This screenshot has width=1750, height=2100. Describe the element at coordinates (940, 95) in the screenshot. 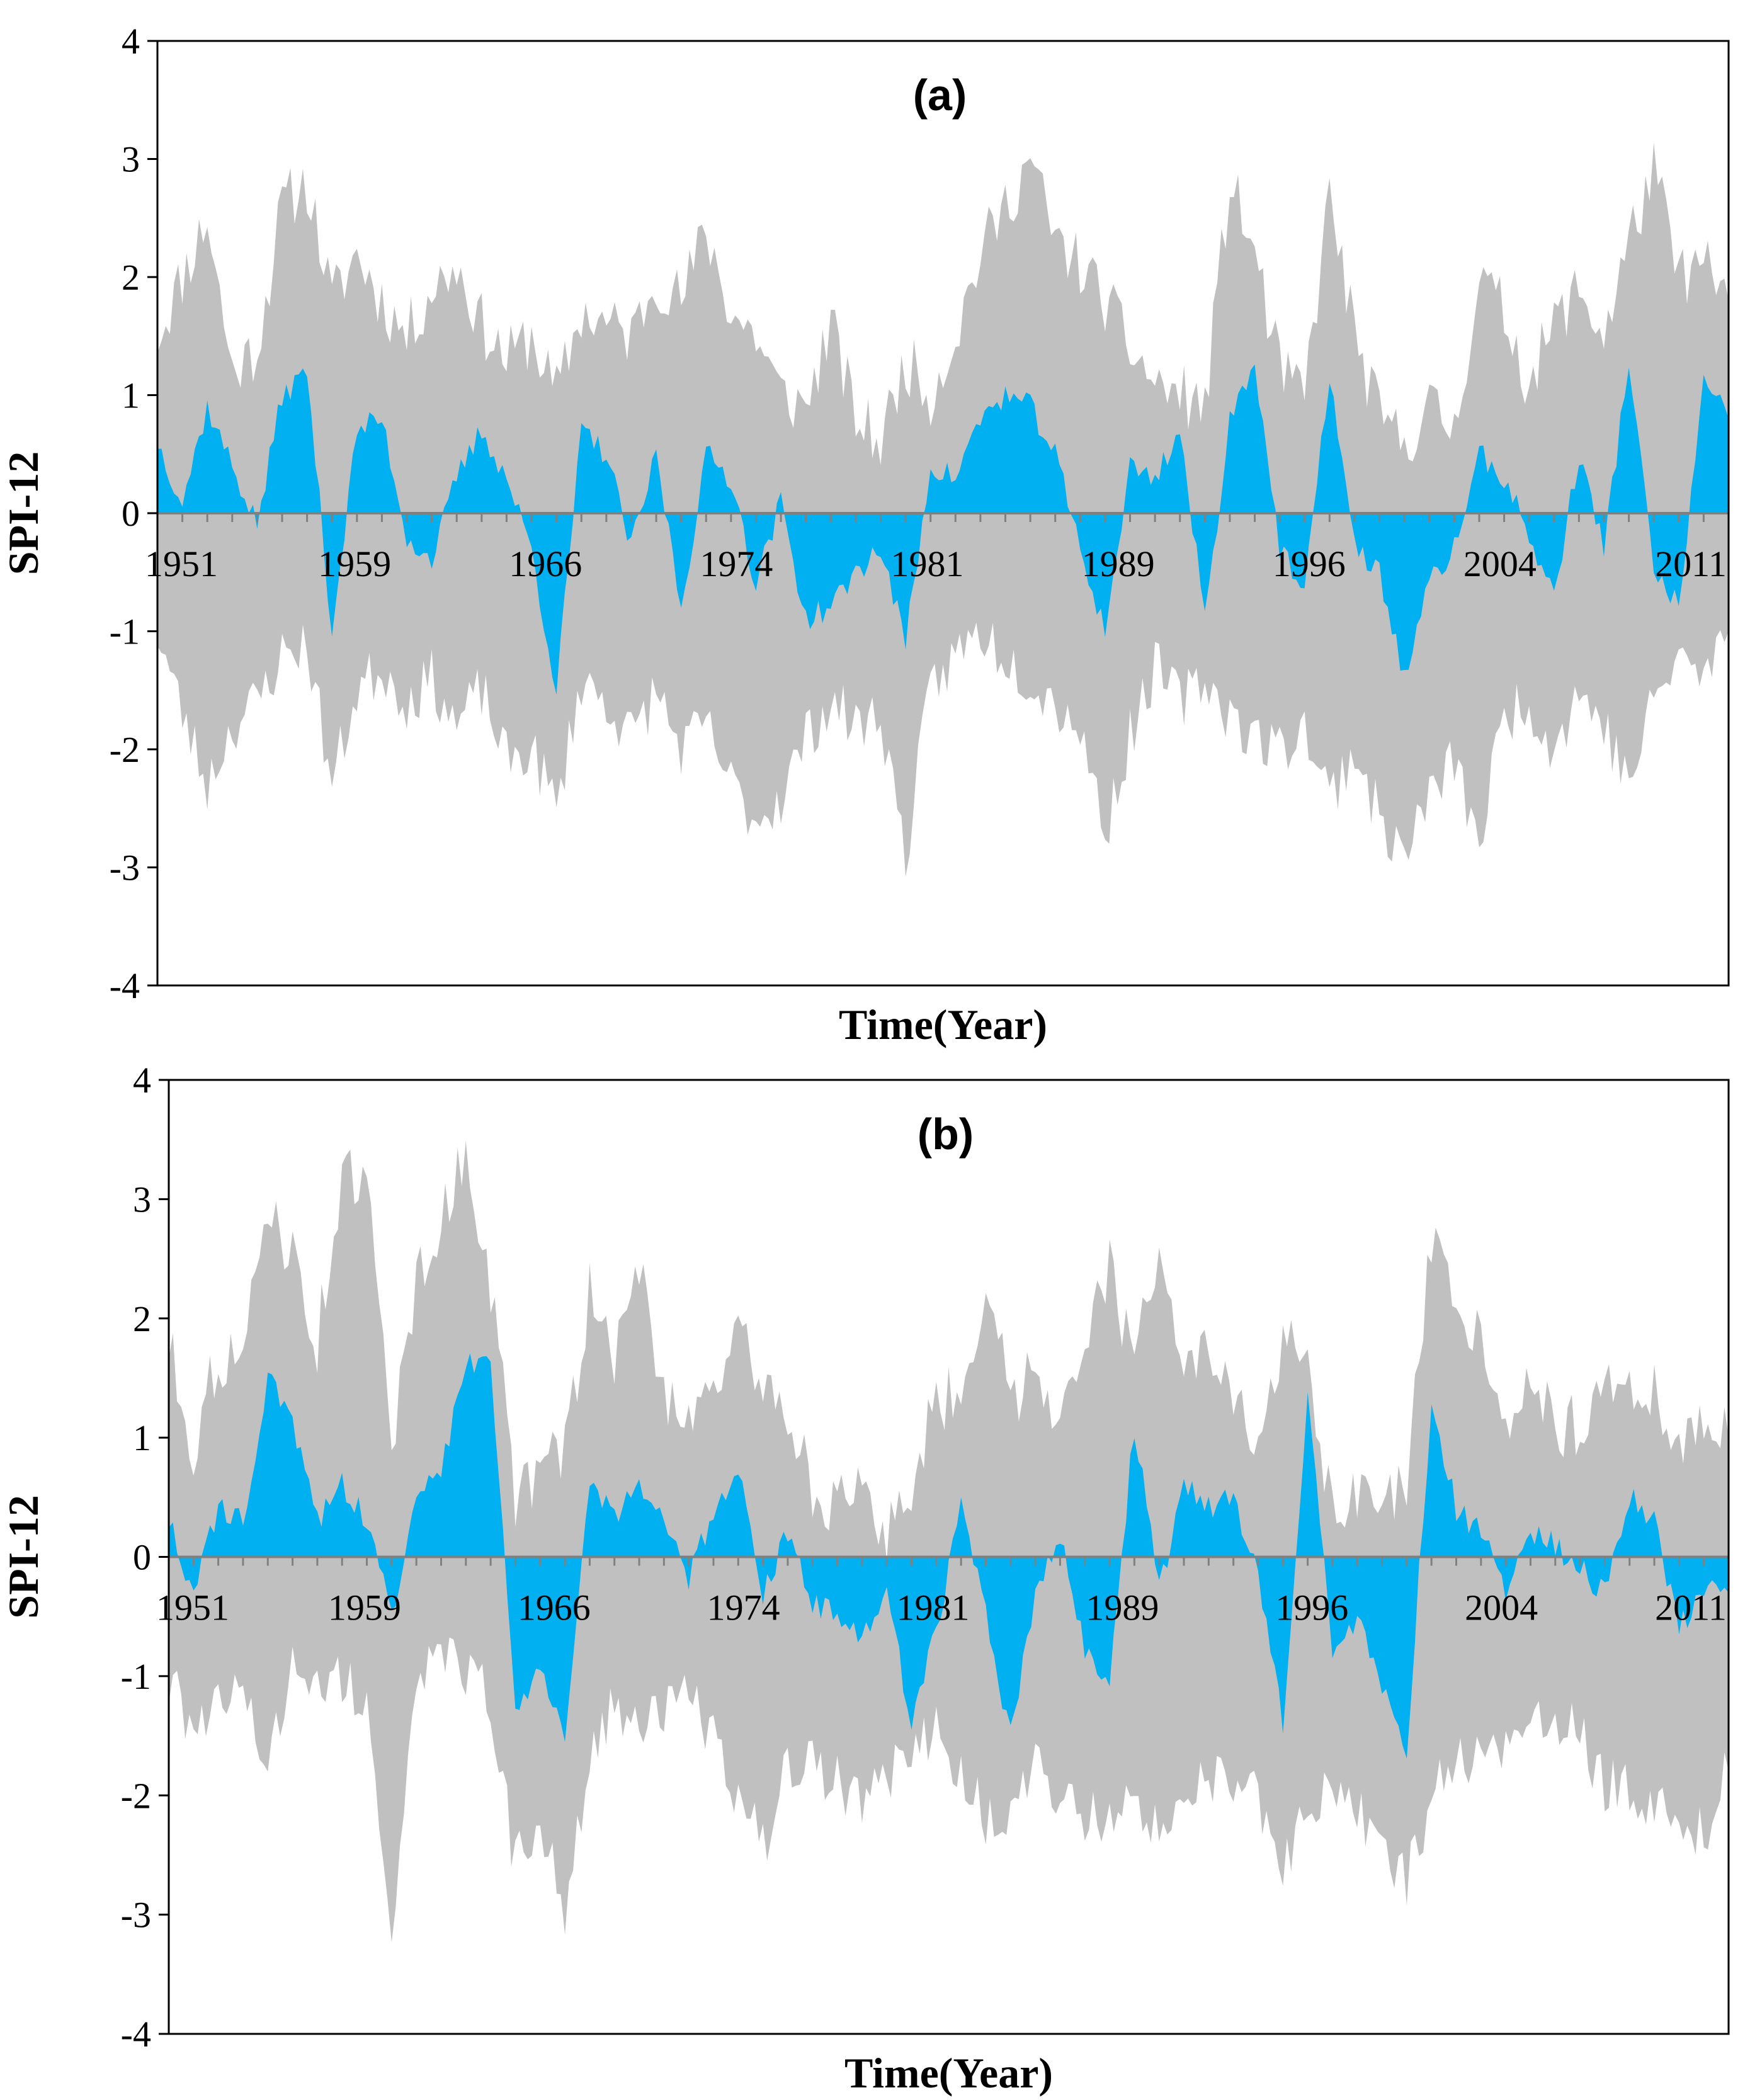

I see `panel-title: (a)` at that location.